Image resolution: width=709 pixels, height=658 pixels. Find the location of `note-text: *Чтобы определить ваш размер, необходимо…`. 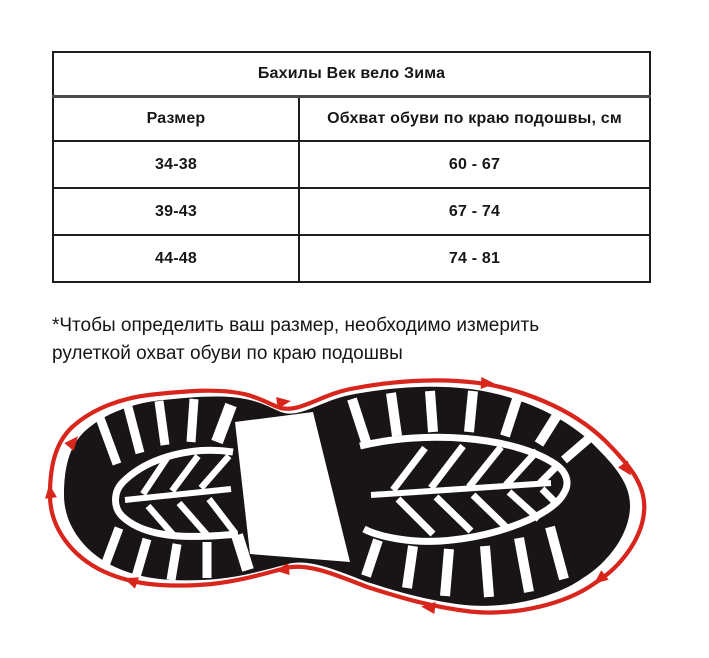

note-text: *Чтобы определить ваш размер, необходимо… is located at coordinates (332, 340).